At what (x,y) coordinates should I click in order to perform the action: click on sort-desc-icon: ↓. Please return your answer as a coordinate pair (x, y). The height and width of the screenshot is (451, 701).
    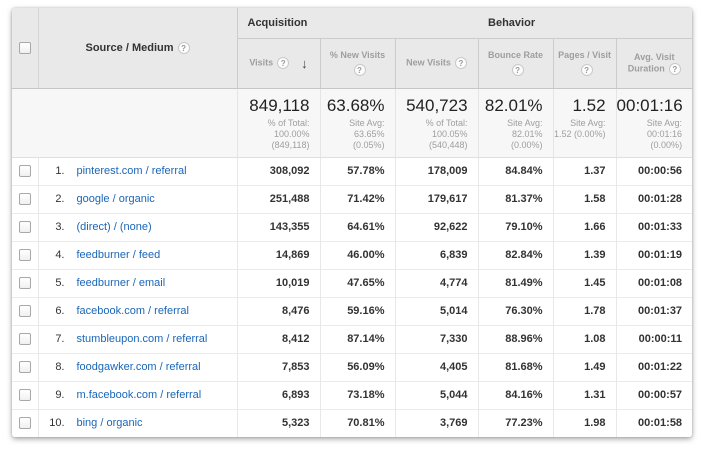
    Looking at the image, I should click on (304, 63).